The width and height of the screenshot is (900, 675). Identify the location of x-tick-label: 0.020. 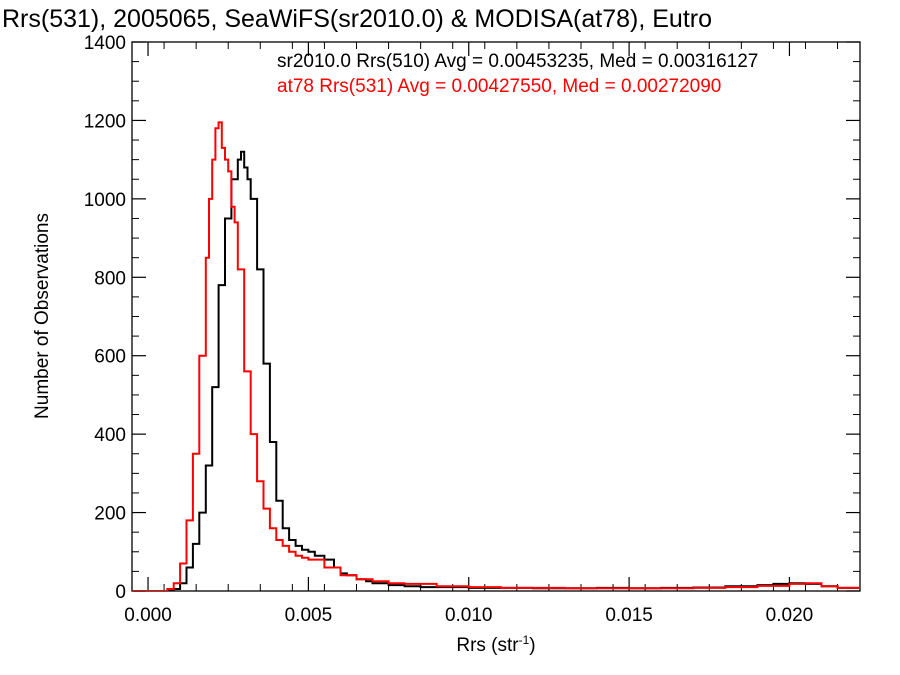
(790, 615).